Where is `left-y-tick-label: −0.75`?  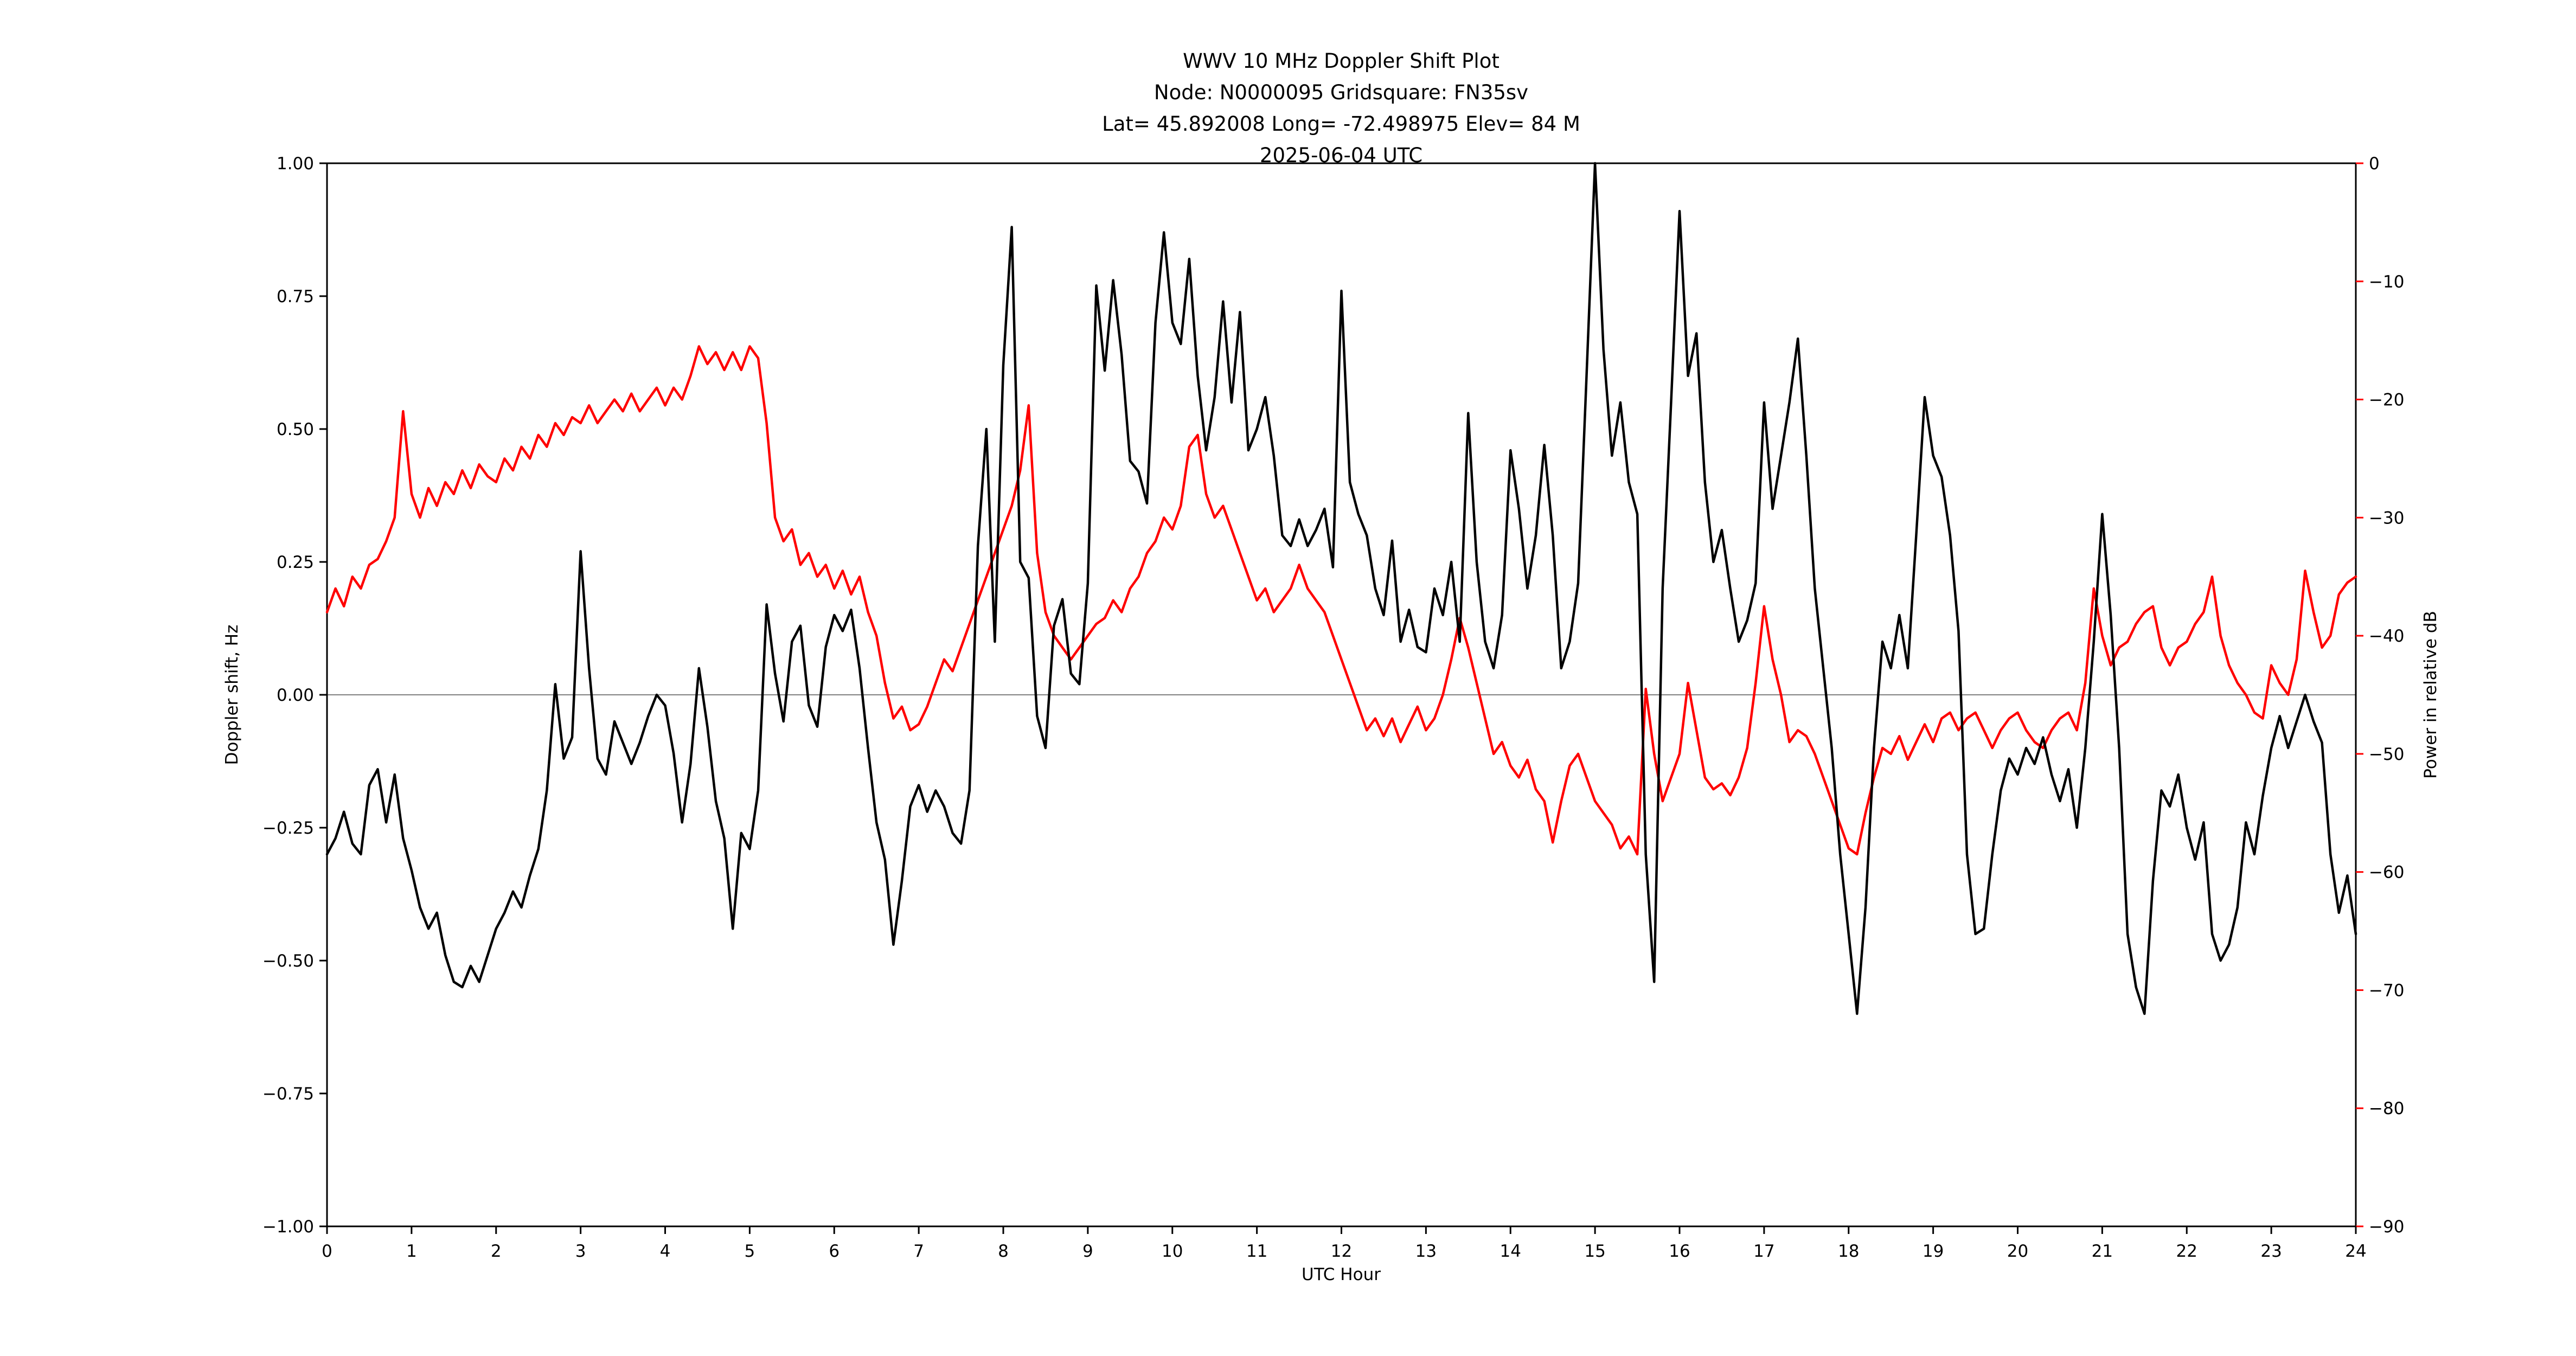 left-y-tick-label: −0.75 is located at coordinates (288, 1094).